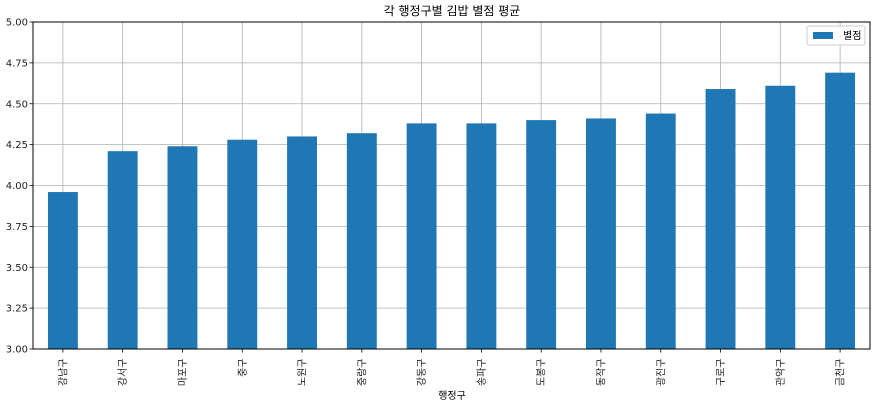  What do you see at coordinates (17, 350) in the screenshot?
I see `y-tick-label: 3.00` at bounding box center [17, 350].